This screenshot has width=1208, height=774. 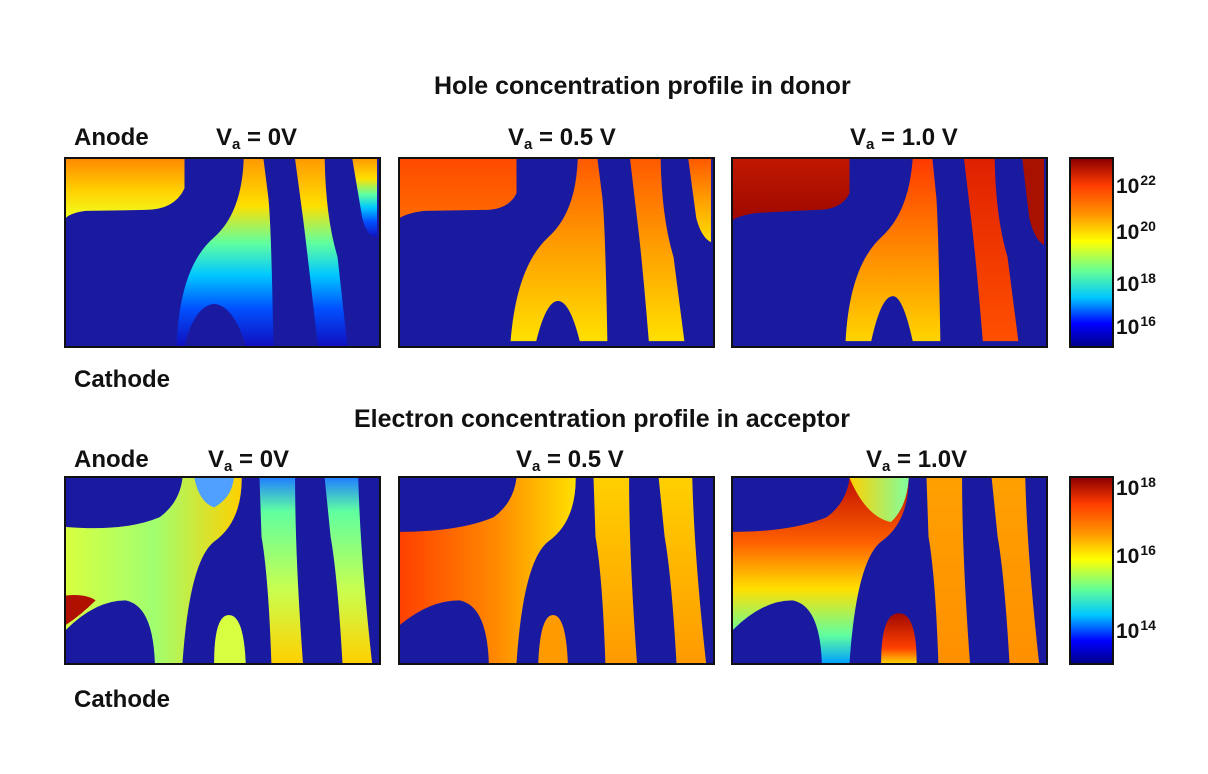 I want to click on top-colorbar-tick-1e20: 1020, so click(x=1136, y=231).